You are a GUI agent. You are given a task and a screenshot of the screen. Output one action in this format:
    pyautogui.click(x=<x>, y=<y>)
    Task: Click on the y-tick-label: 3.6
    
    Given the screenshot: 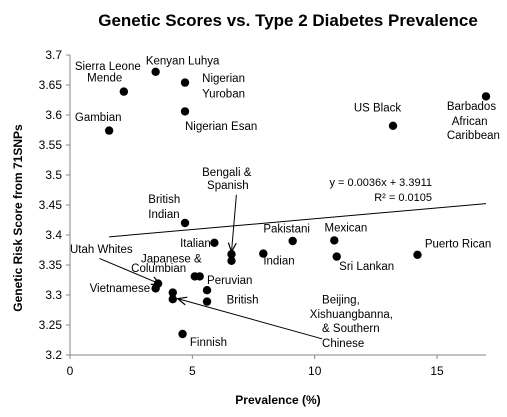 What is the action you would take?
    pyautogui.click(x=53, y=115)
    